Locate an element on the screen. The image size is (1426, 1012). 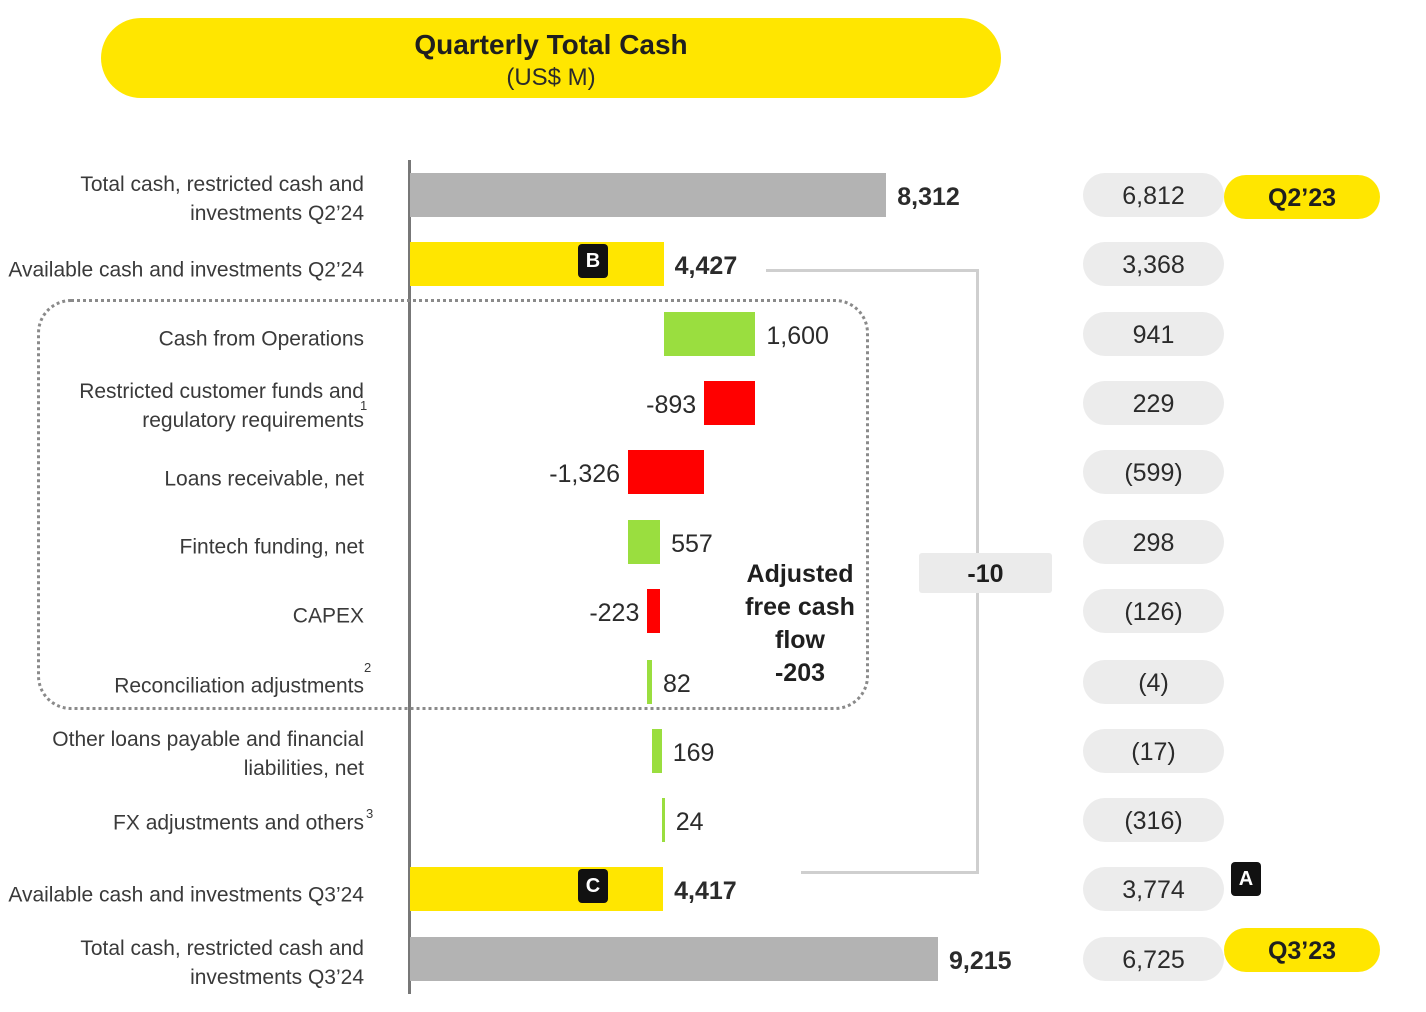
prior-year-value: 6,725 is located at coordinates (1153, 959).